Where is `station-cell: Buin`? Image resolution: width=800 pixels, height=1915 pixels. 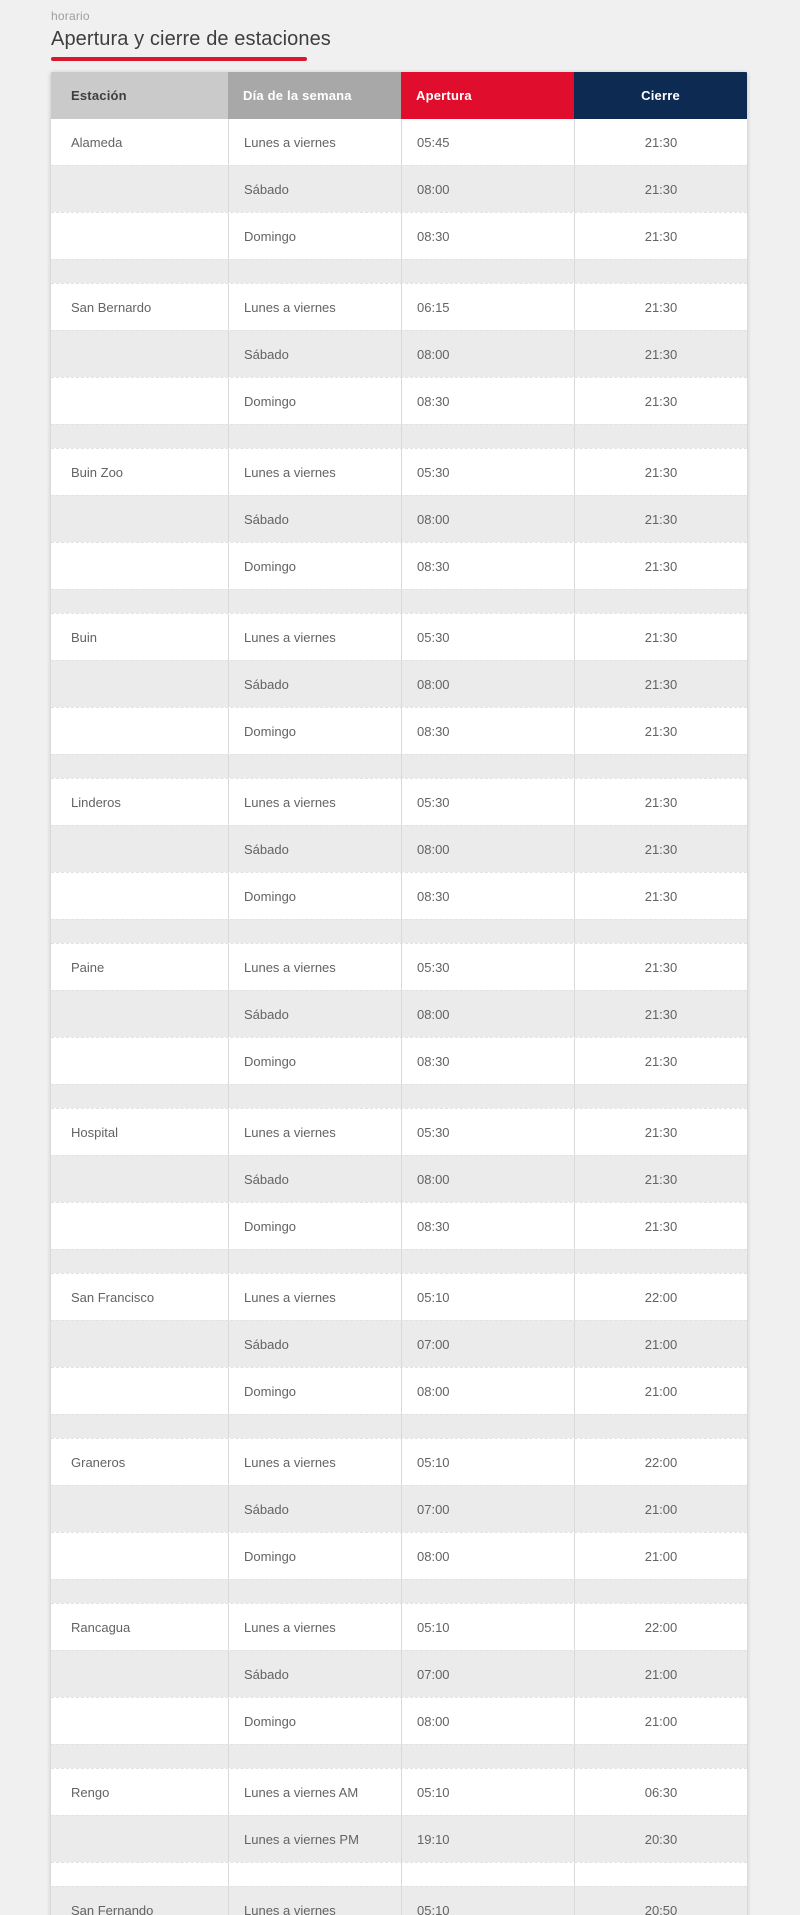
station-cell: Buin is located at coordinates (84, 637).